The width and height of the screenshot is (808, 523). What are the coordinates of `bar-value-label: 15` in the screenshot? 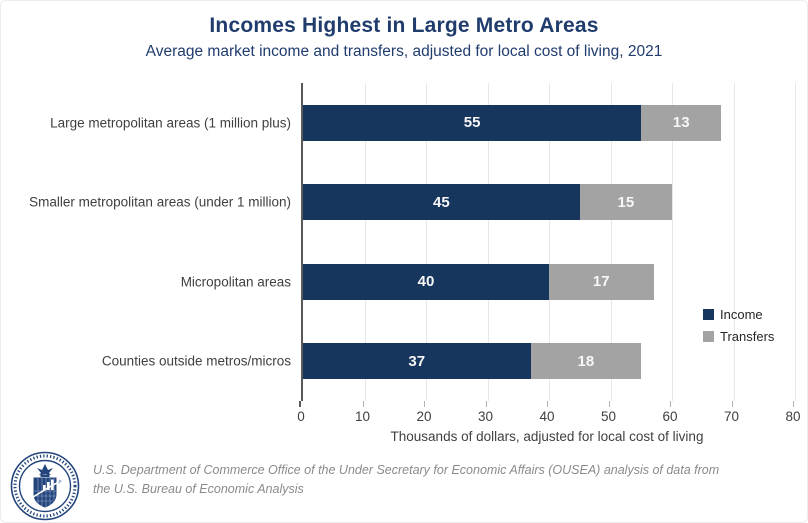 It's located at (626, 202).